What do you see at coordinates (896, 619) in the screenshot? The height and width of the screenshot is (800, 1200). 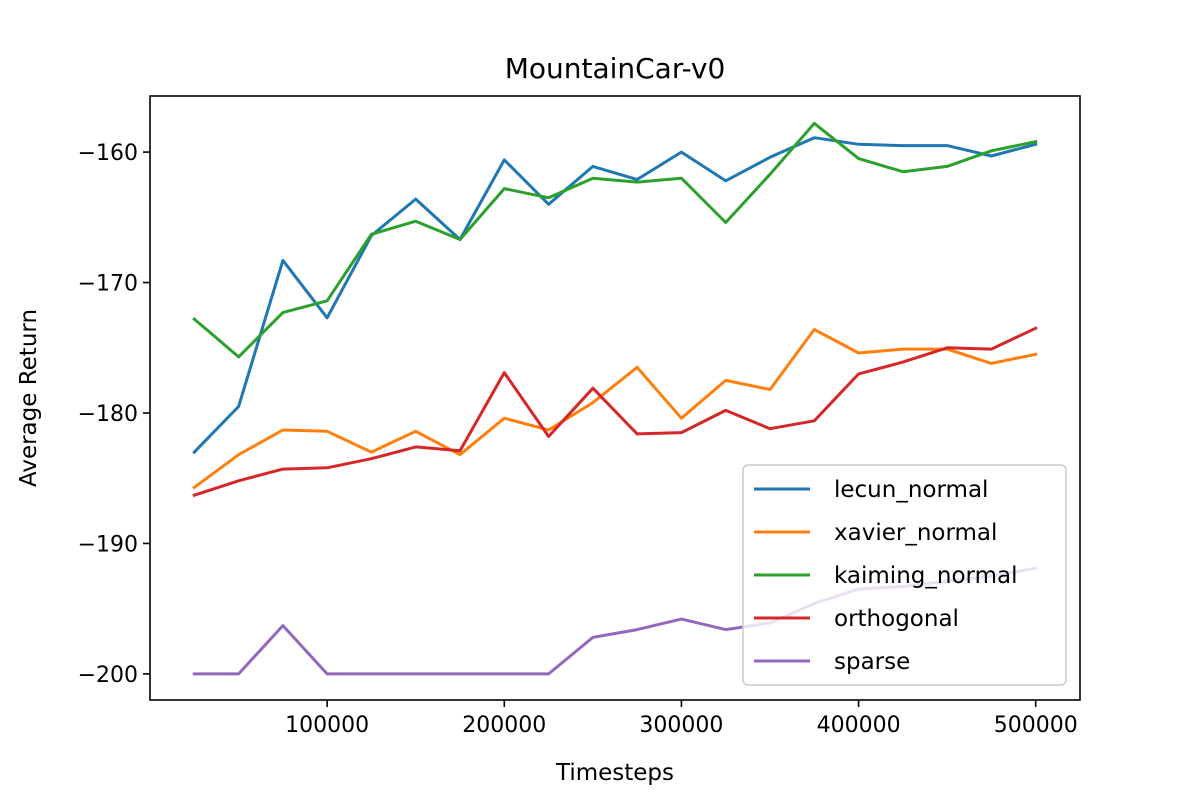 I see `legend-label-orthogonal: orthogonal` at bounding box center [896, 619].